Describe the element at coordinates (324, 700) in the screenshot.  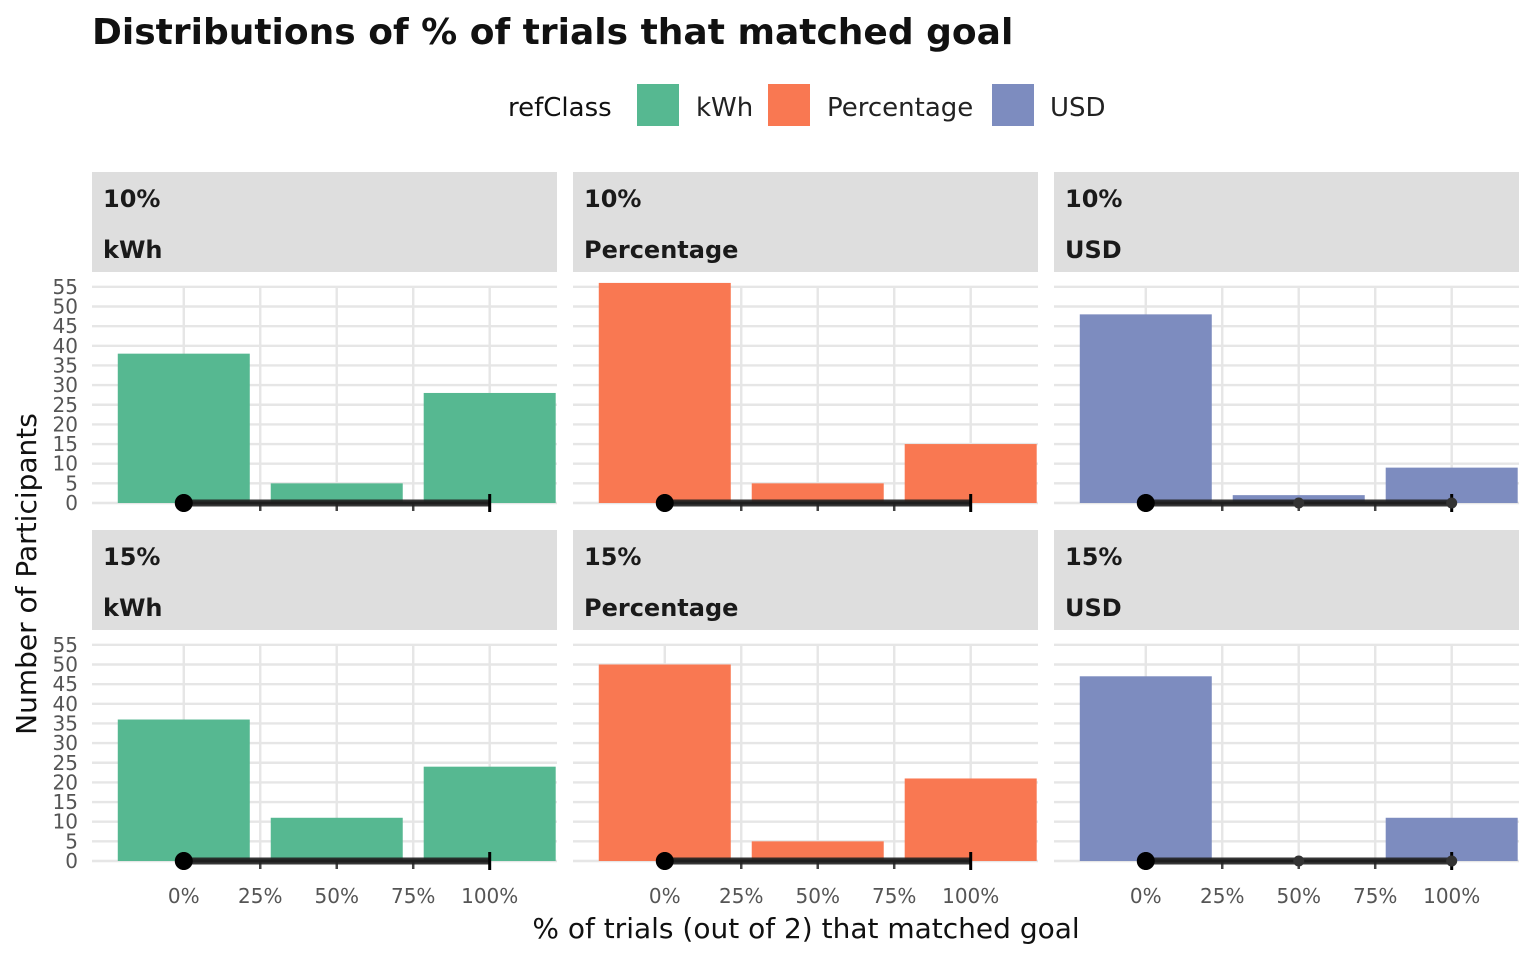
I see `panel-15pct-kwh: 15% kWh` at that location.